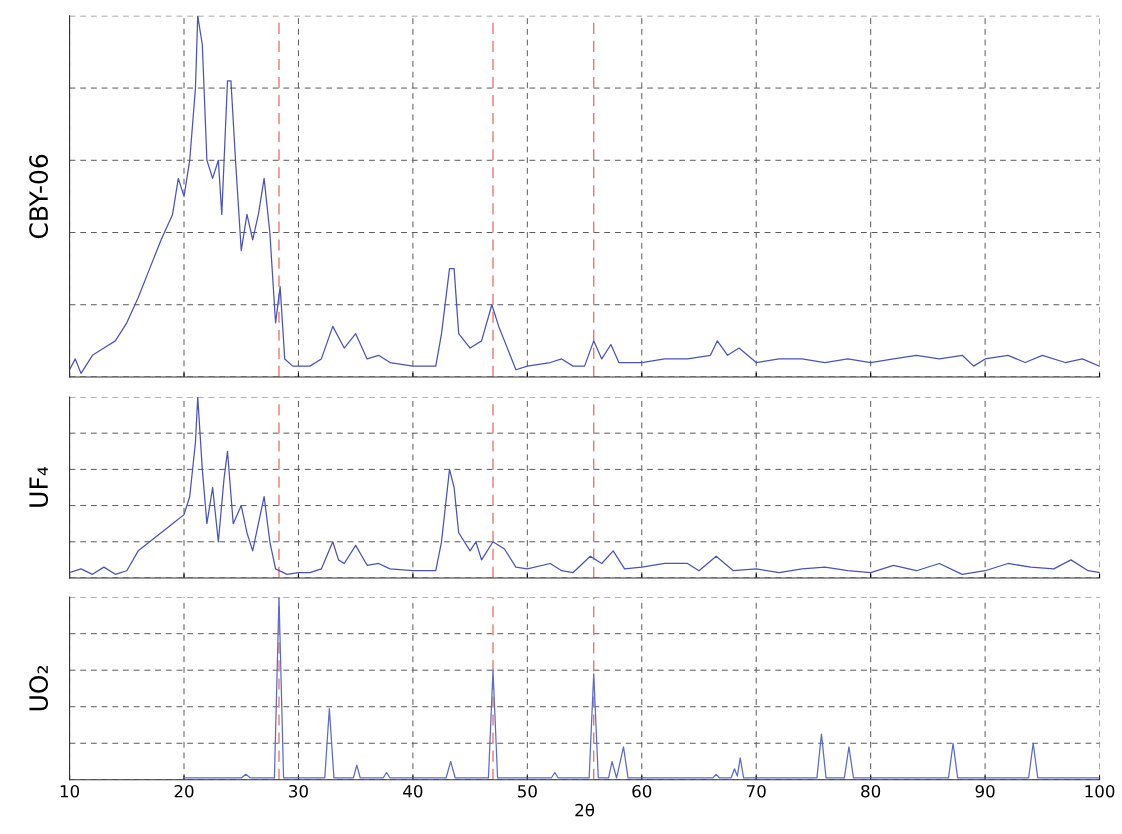 The width and height of the screenshot is (1122, 834). What do you see at coordinates (985, 791) in the screenshot?
I see `x-tick-label: 90` at bounding box center [985, 791].